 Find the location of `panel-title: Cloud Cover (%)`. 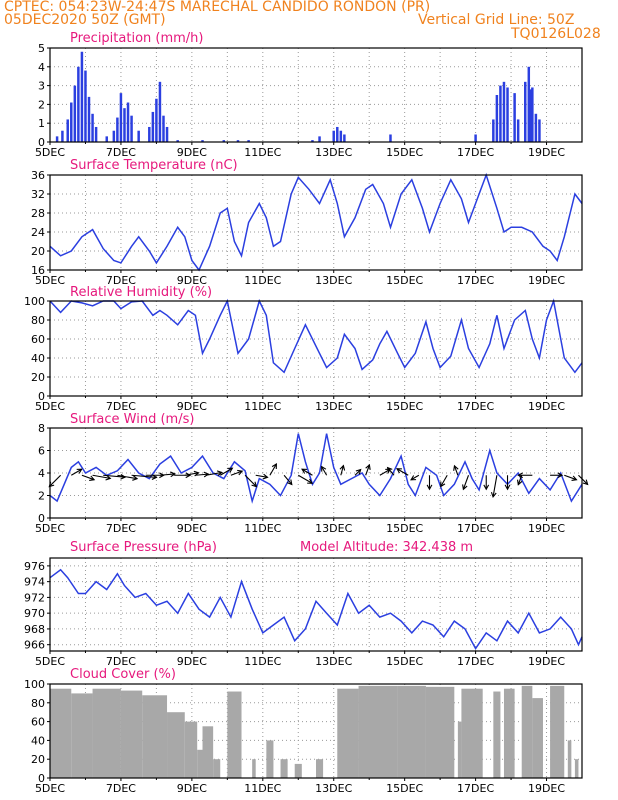

panel-title: Cloud Cover (%) is located at coordinates (123, 674).